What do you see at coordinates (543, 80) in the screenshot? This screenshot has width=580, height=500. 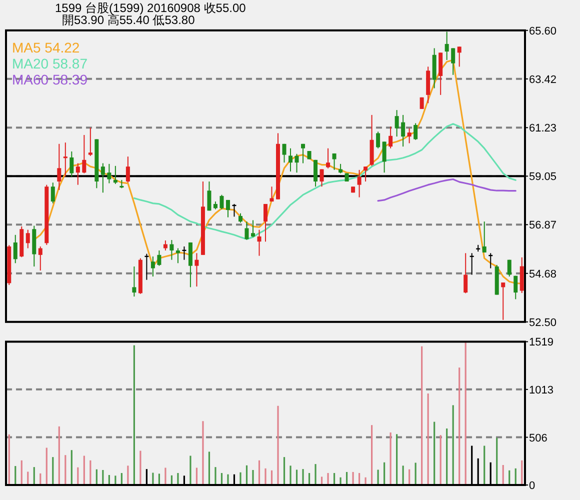 I see `y-tick-label: 63.42` at bounding box center [543, 80].